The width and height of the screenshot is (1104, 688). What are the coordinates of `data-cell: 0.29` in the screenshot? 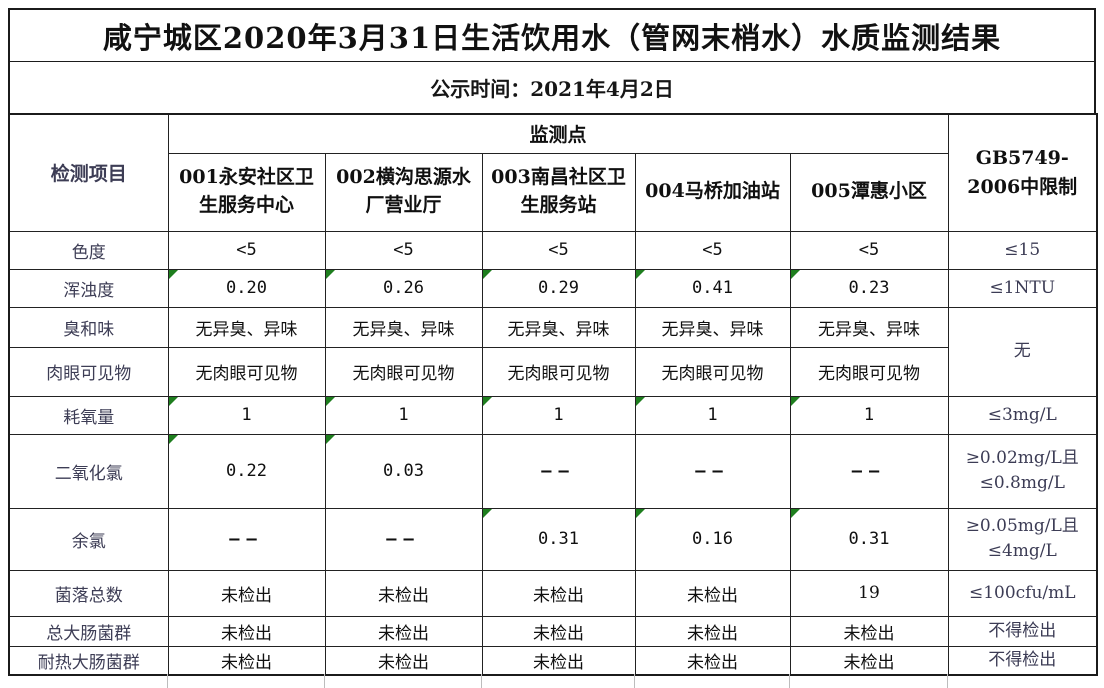 It's located at (558, 288).